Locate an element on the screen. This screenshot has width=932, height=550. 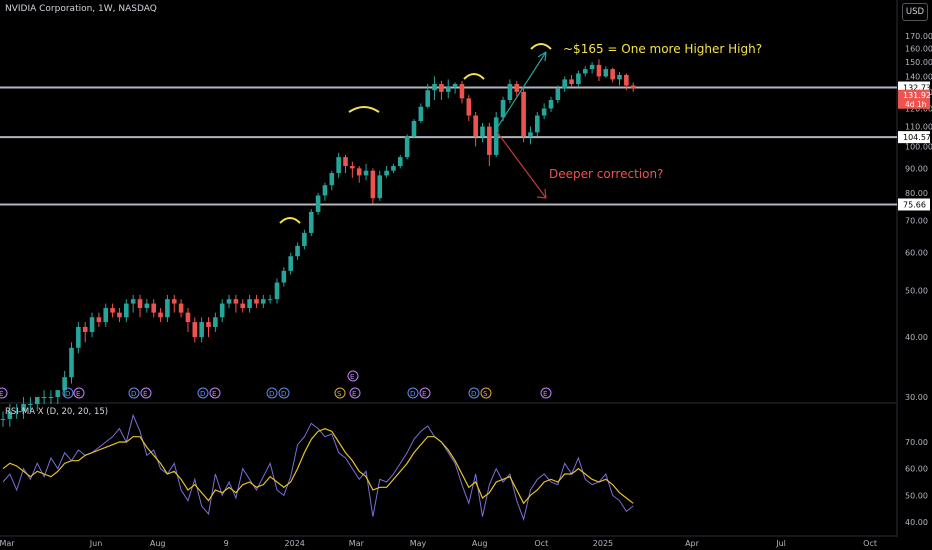
level-label: 132.73 is located at coordinates (917, 88).